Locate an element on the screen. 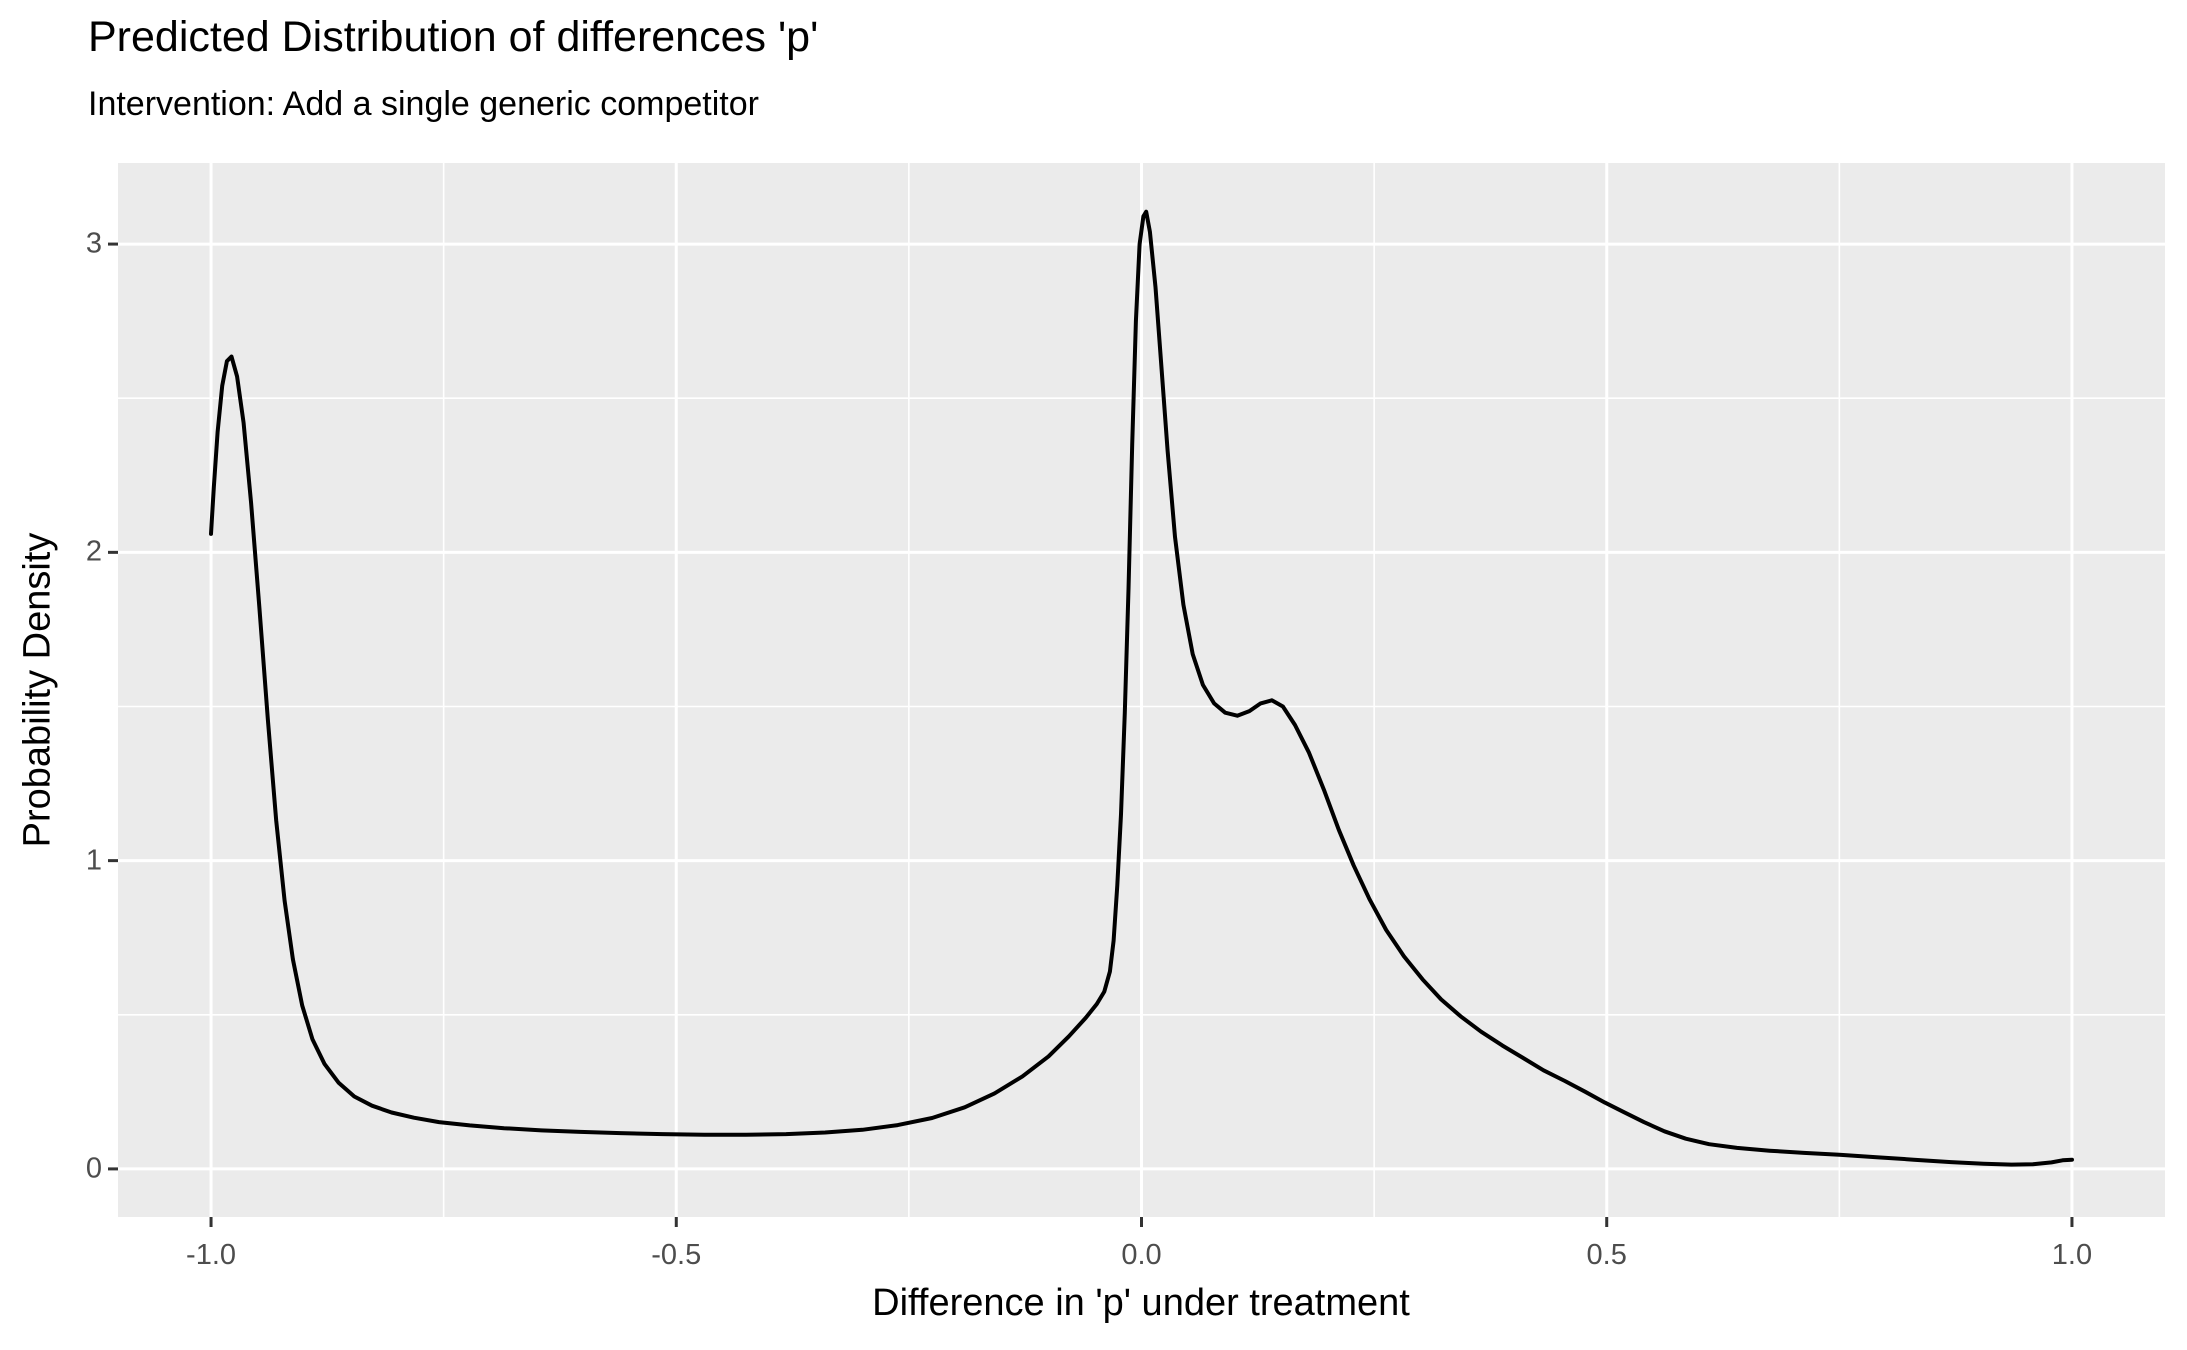  y-axis-title: Probability Density is located at coordinates (37, 690).